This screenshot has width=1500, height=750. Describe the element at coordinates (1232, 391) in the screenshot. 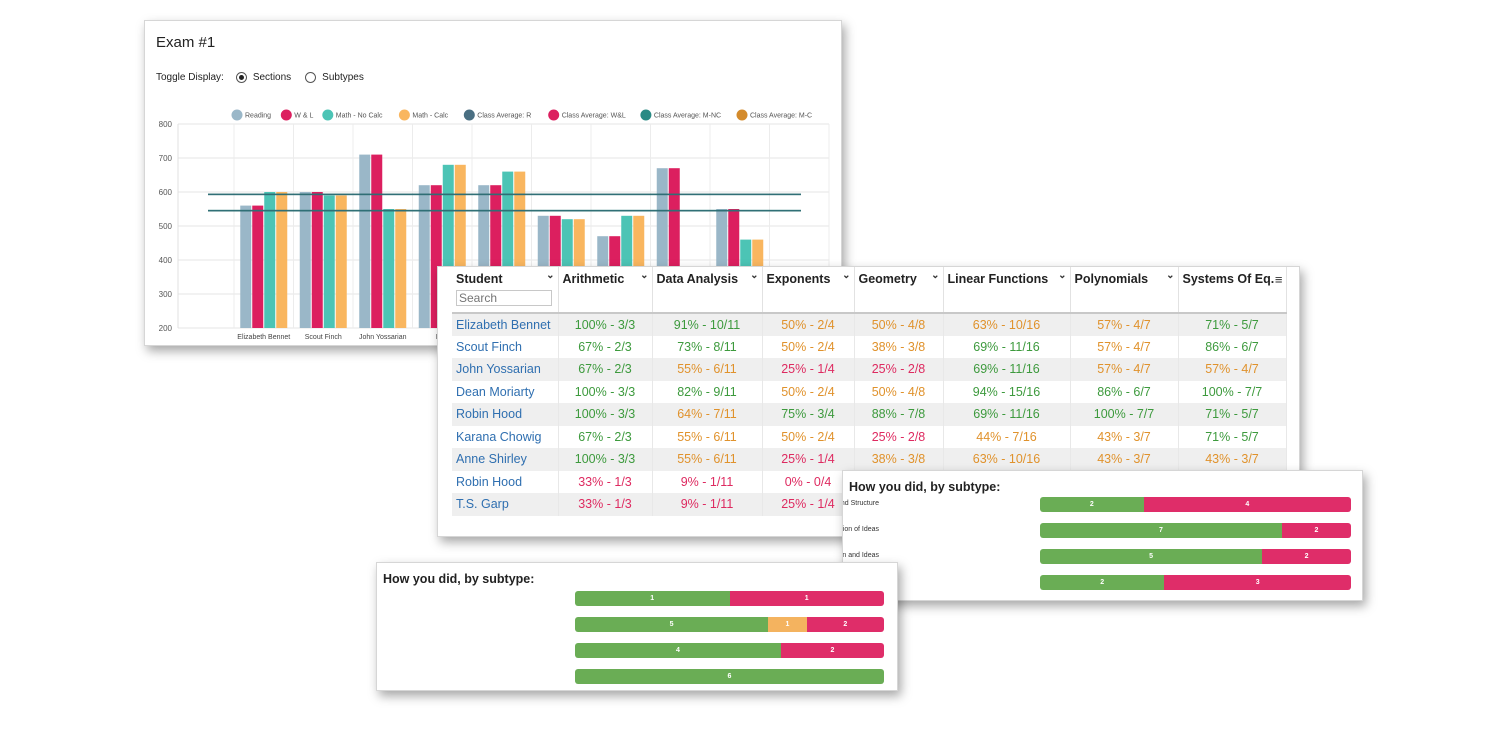

I see `score-cell: 100% - 7/7` at that location.